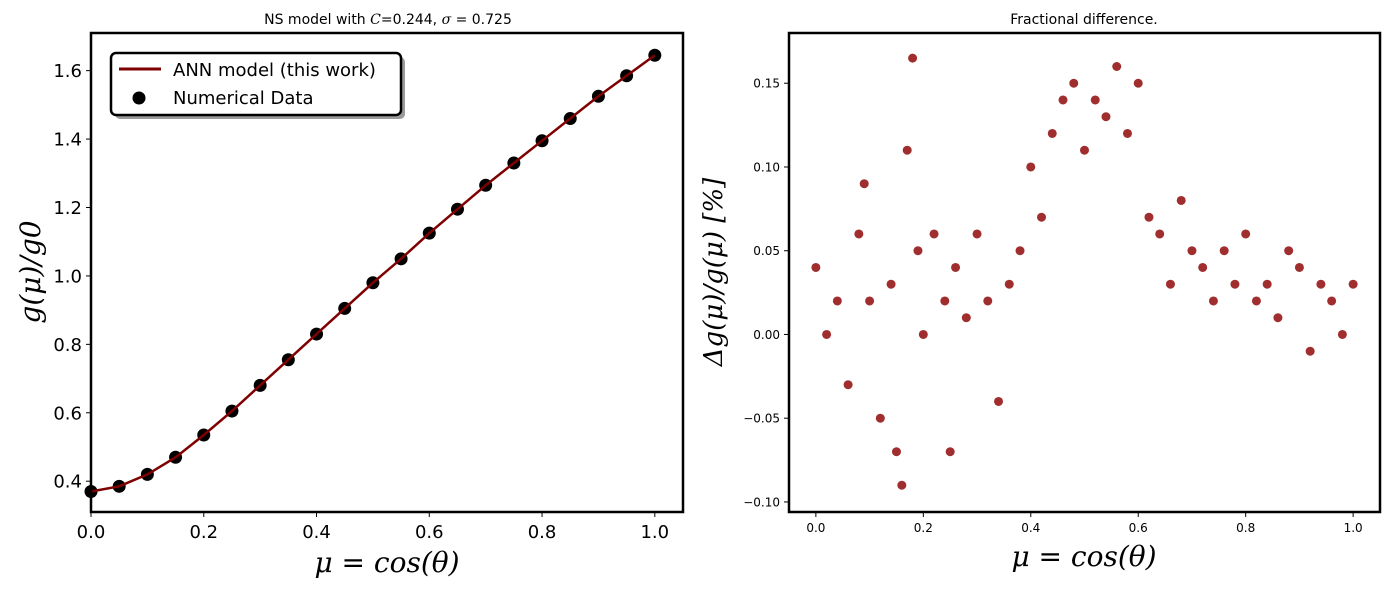 This screenshot has height=590, width=1389. Describe the element at coordinates (91, 532) in the screenshot. I see `left-x-tick-label: 0.0` at that location.